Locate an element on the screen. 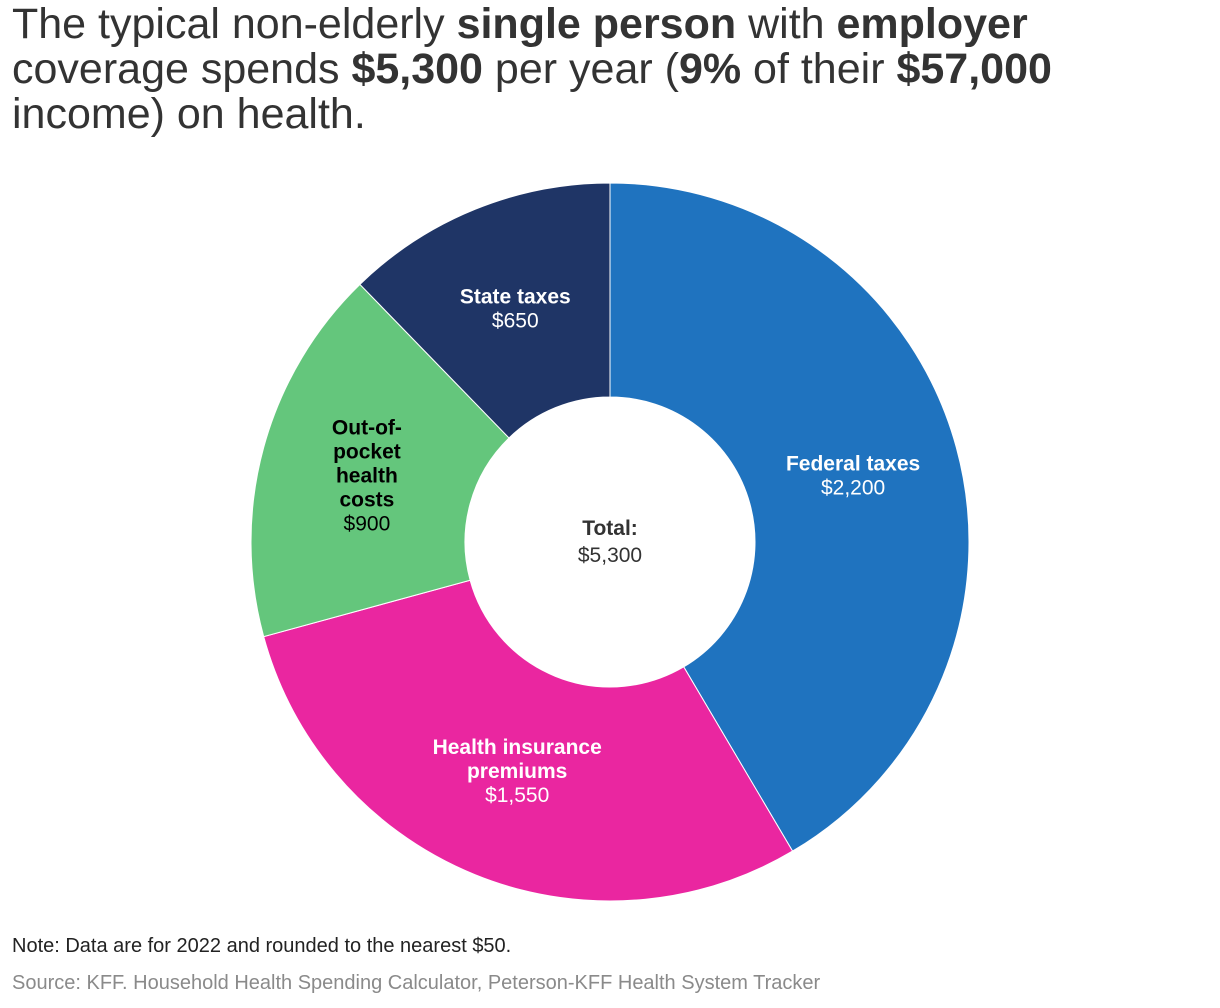  title-segment: with is located at coordinates (786, 24).